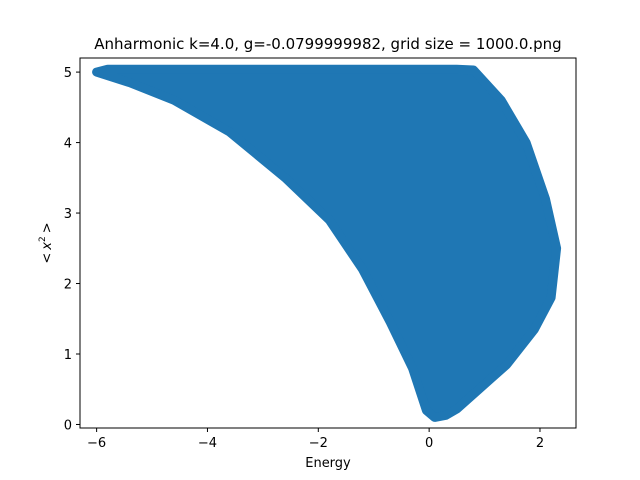 The height and width of the screenshot is (480, 640). Describe the element at coordinates (68, 285) in the screenshot. I see `y-tick-label: 2` at that location.